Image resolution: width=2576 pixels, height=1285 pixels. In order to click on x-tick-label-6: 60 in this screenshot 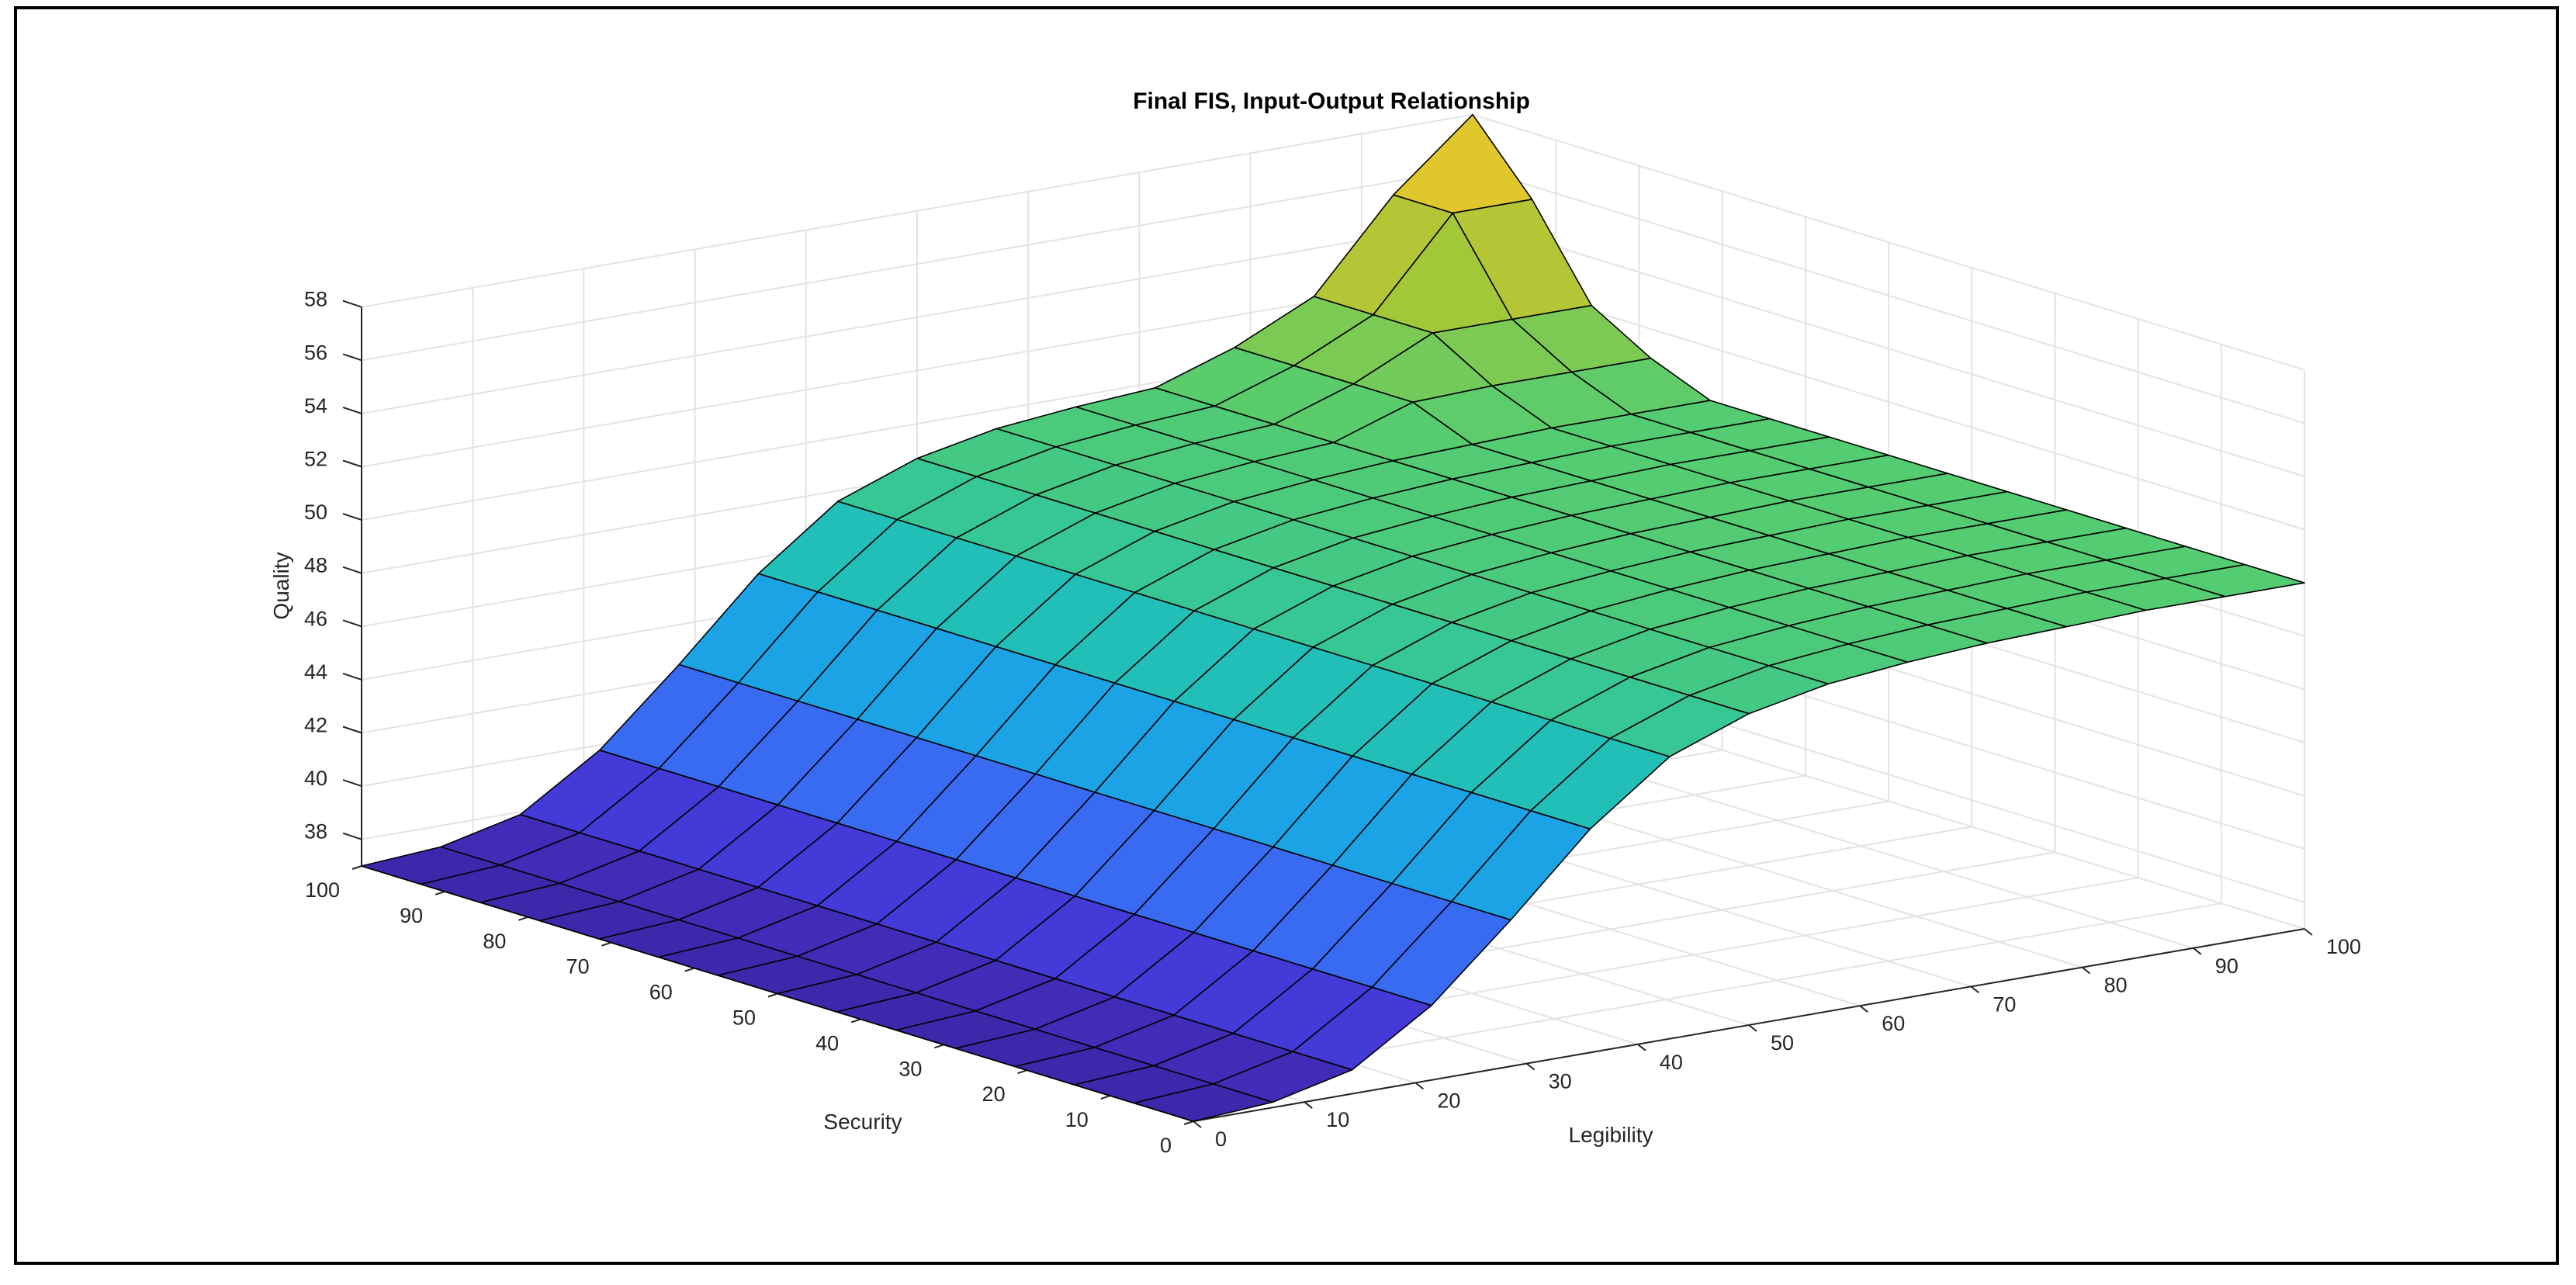, I will do `click(1894, 1023)`.